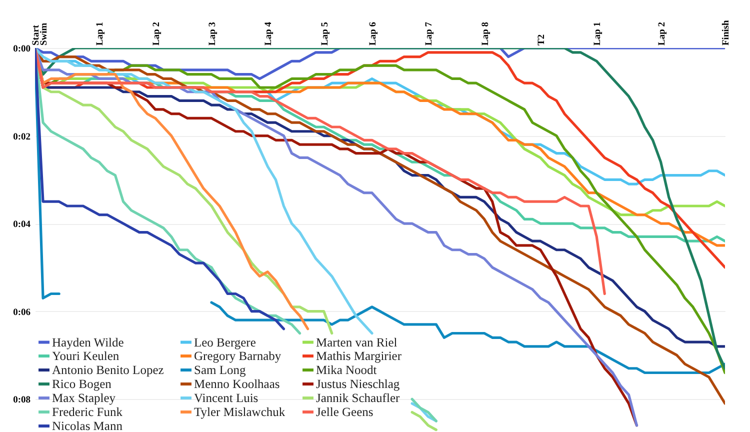  I want to click on legend-label: Youri Keulen, so click(86, 356).